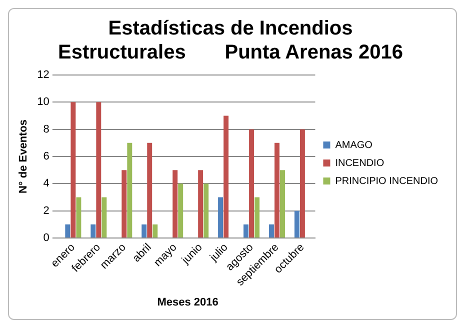 The width and height of the screenshot is (465, 328). I want to click on y-tick-label: 4, so click(46, 184).